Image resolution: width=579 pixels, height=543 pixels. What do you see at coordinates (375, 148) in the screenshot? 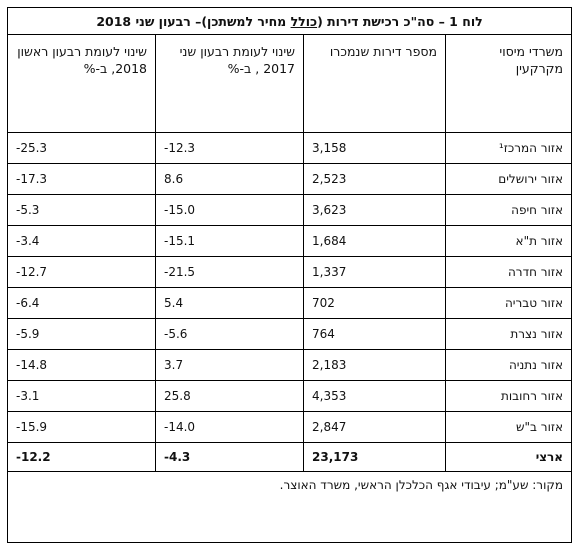
I see `apartments-cell: 3,158` at bounding box center [375, 148].